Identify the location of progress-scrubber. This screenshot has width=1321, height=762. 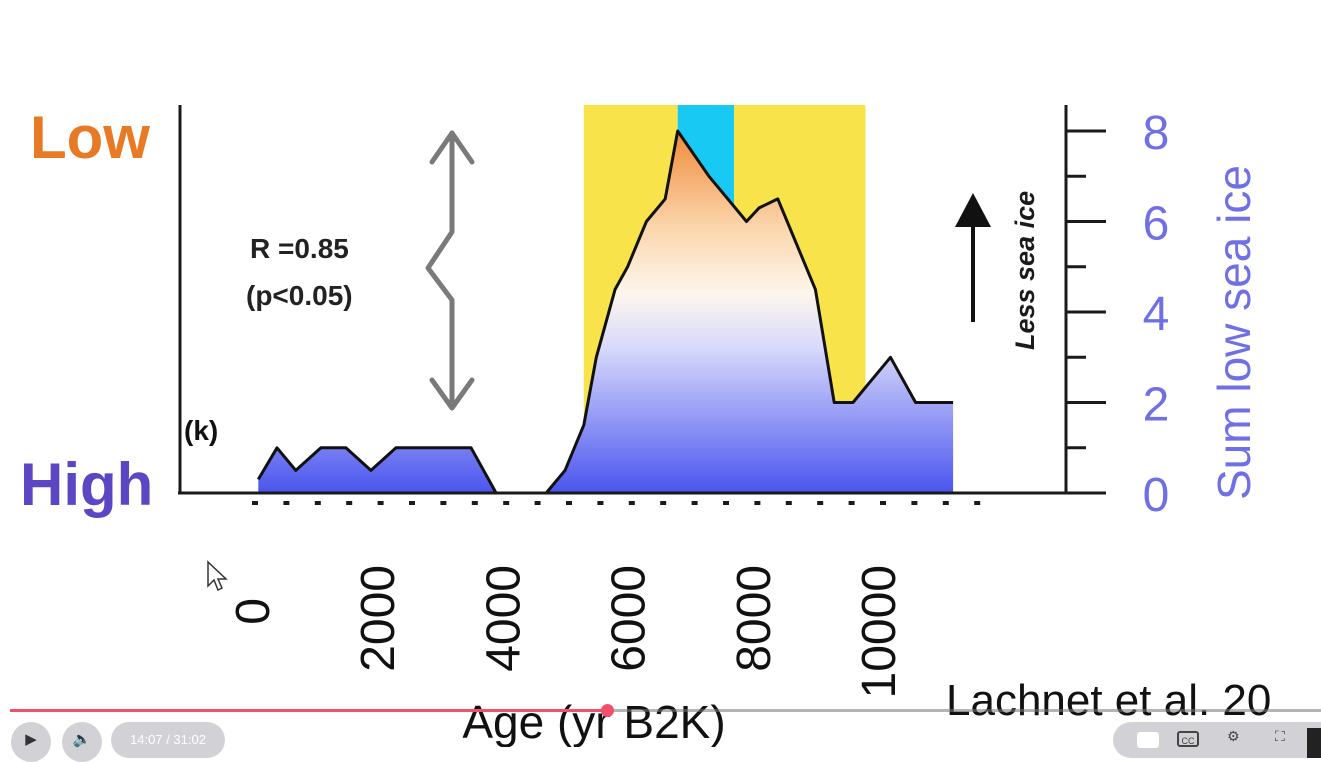
(607, 710).